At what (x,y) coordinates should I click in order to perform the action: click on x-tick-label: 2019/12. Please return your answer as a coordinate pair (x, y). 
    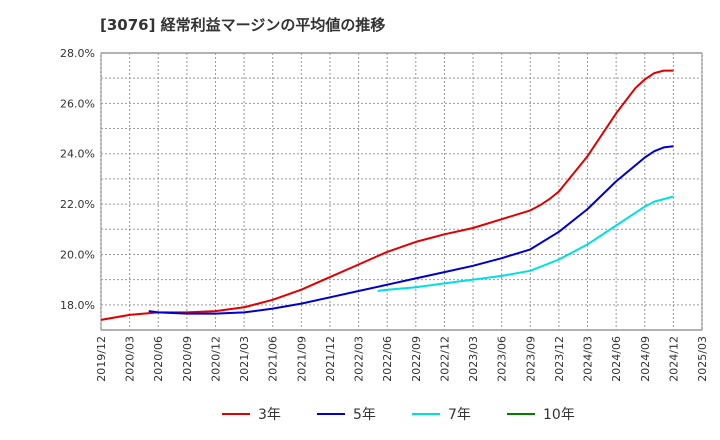
    Looking at the image, I should click on (101, 359).